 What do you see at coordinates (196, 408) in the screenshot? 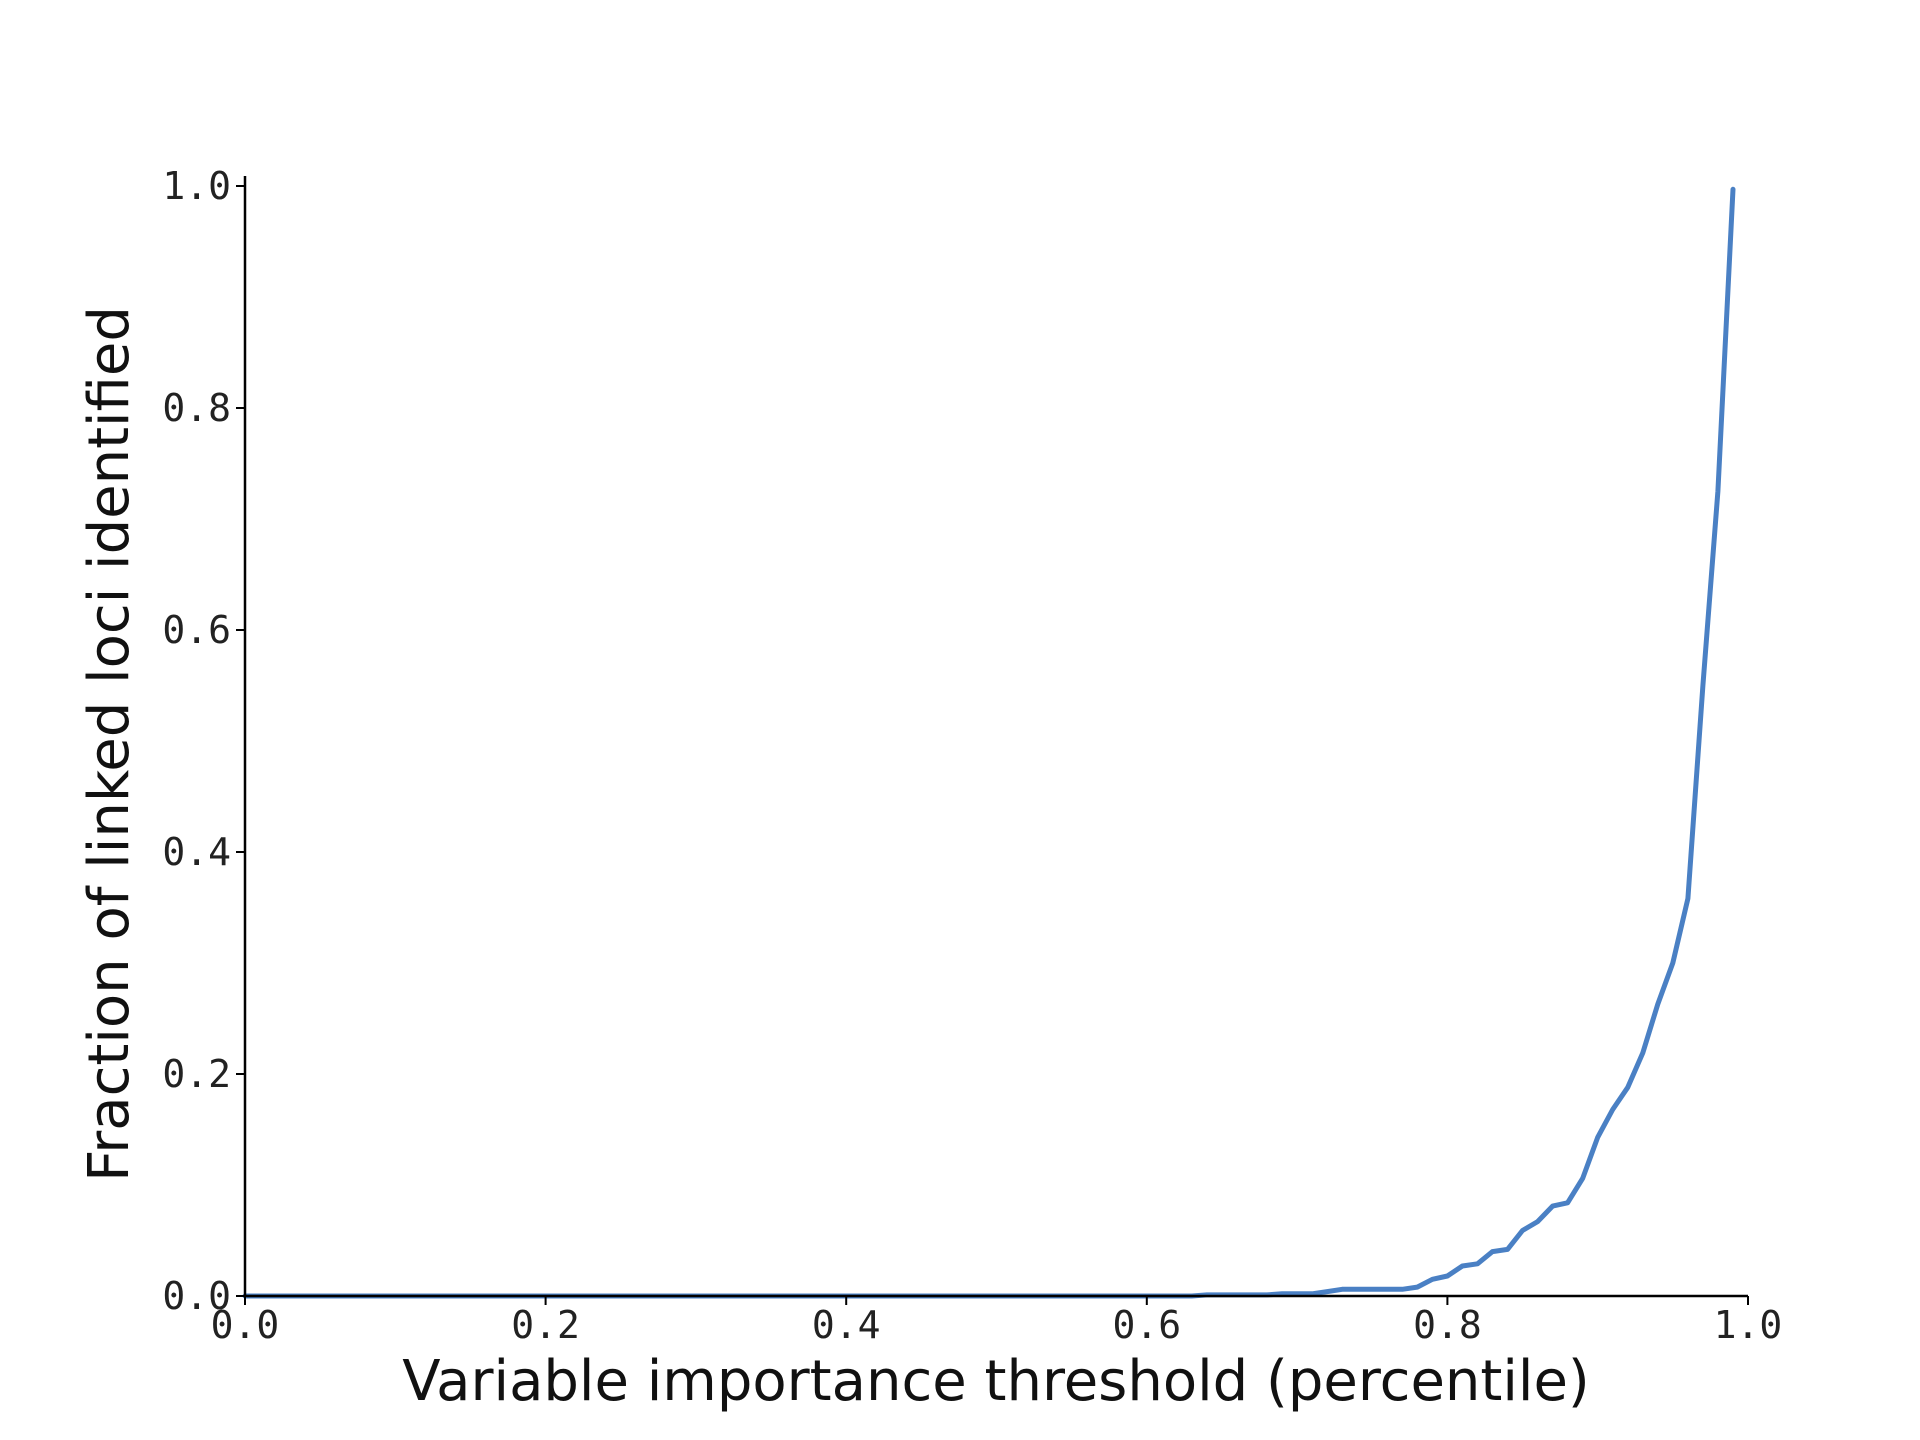
I see `y-tick-label: 0.8` at bounding box center [196, 408].